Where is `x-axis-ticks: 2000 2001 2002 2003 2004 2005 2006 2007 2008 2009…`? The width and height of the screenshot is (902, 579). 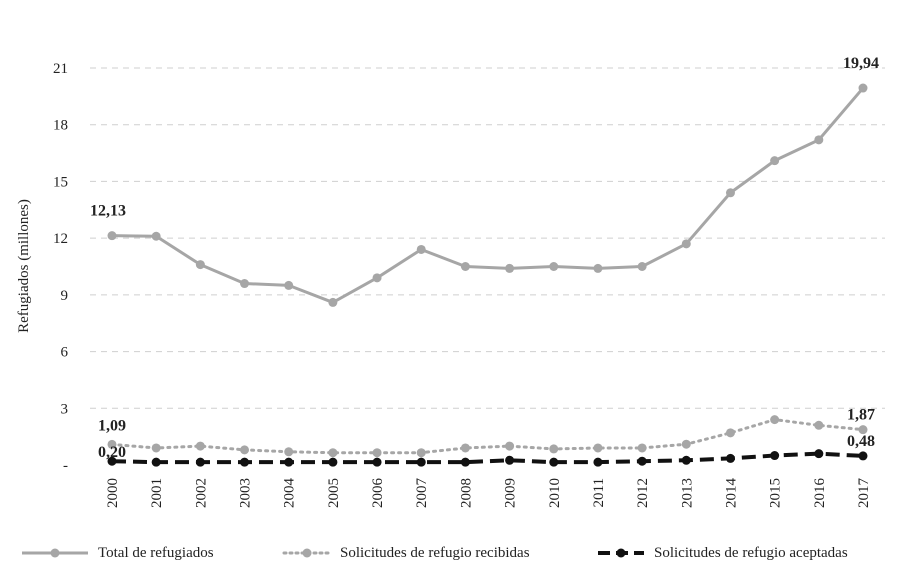
x-axis-ticks: 2000 2001 2002 2003 2004 2005 2006 2007 2008 2009… is located at coordinates (488, 493).